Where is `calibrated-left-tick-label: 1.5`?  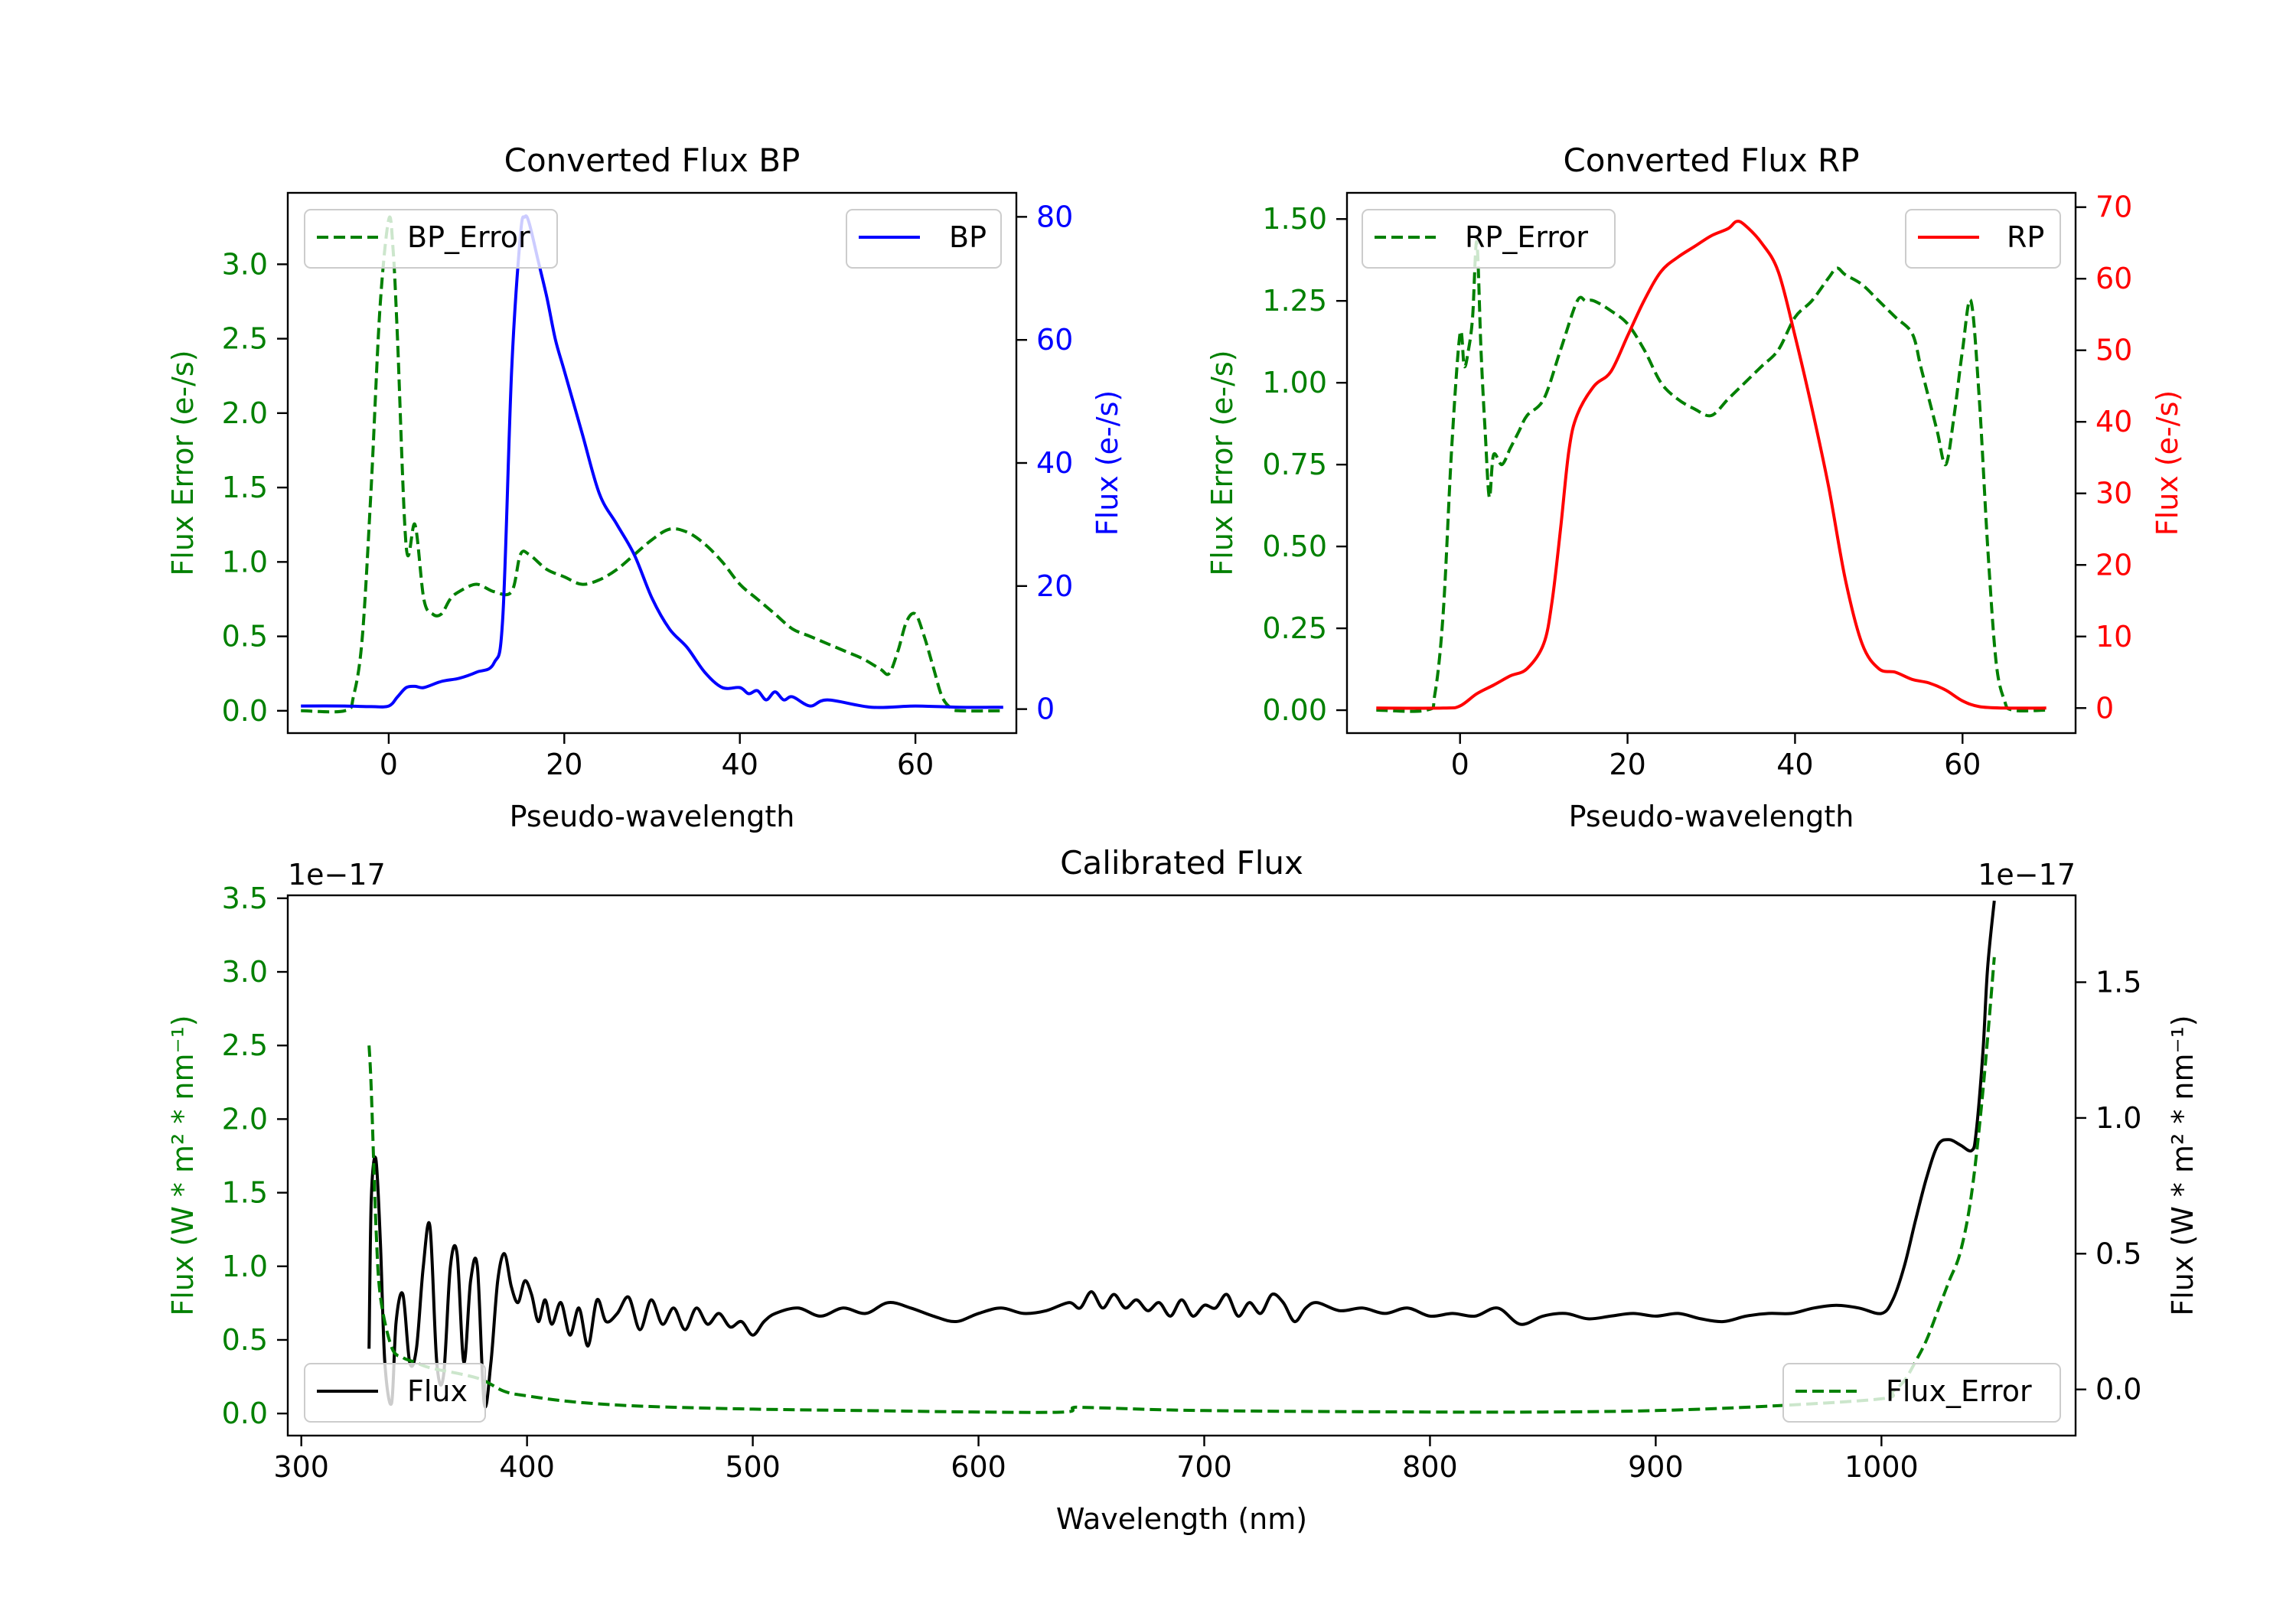 calibrated-left-tick-label: 1.5 is located at coordinates (245, 1193).